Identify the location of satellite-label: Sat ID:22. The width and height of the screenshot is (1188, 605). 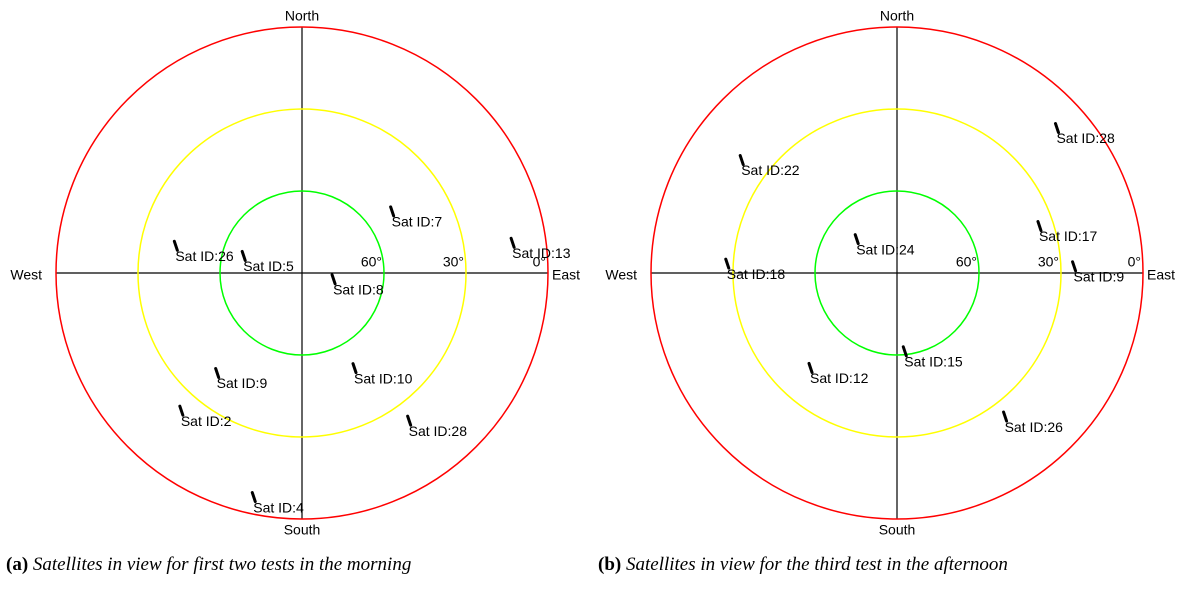
(770, 170).